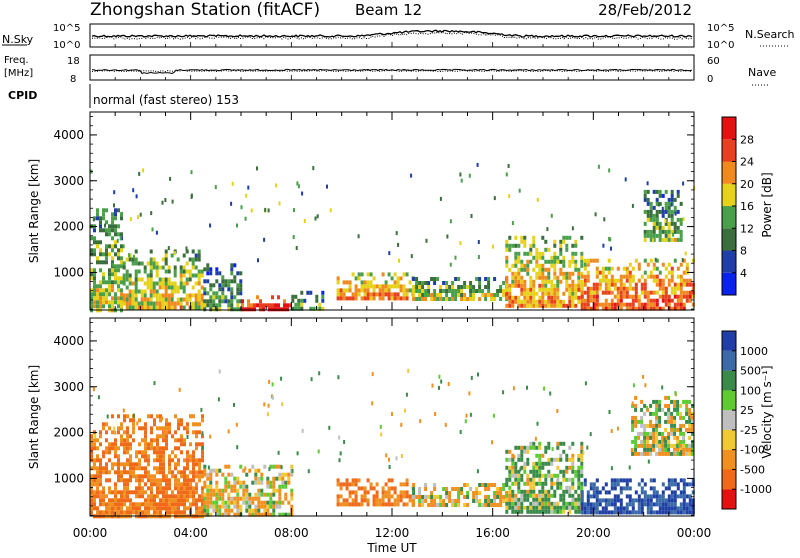  I want to click on nsky-label: N.Sky, so click(18, 39).